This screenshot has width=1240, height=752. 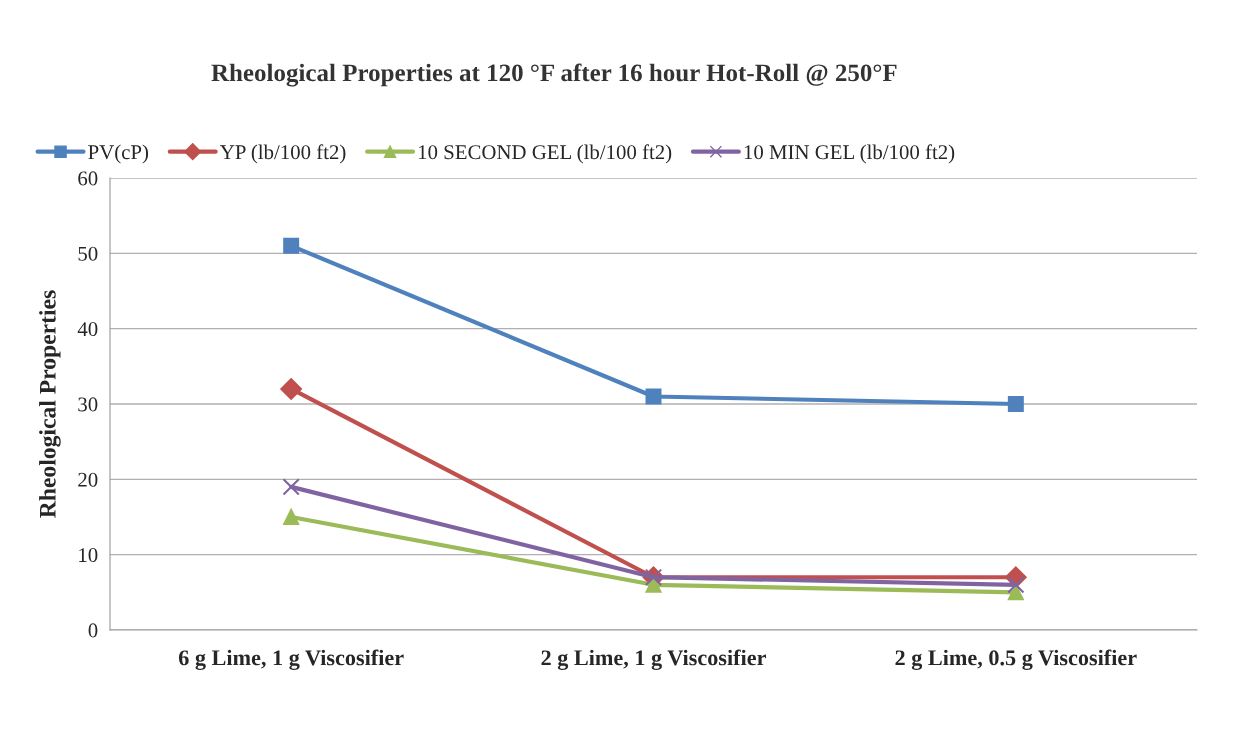 What do you see at coordinates (554, 75) in the screenshot?
I see `chart-title: Rheological Properties at 120 °F after 16 hour Hot-Roll @ 250°F` at bounding box center [554, 75].